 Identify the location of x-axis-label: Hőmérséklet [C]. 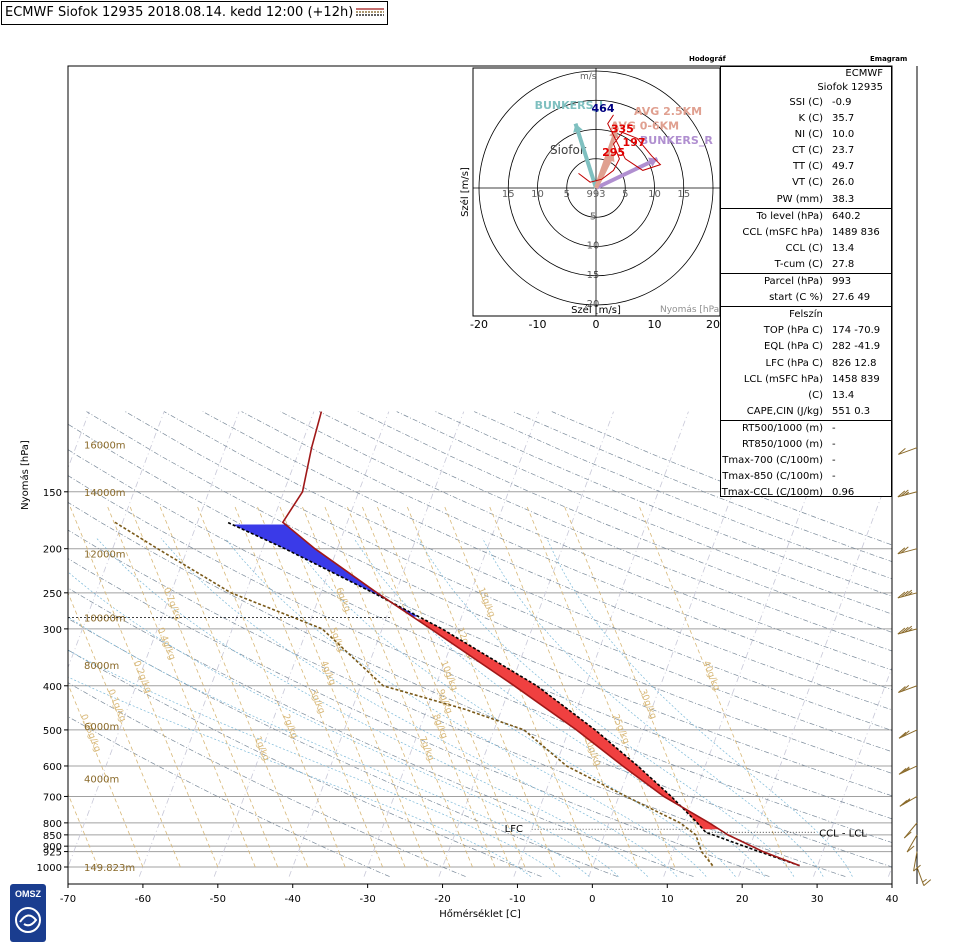
(480, 914).